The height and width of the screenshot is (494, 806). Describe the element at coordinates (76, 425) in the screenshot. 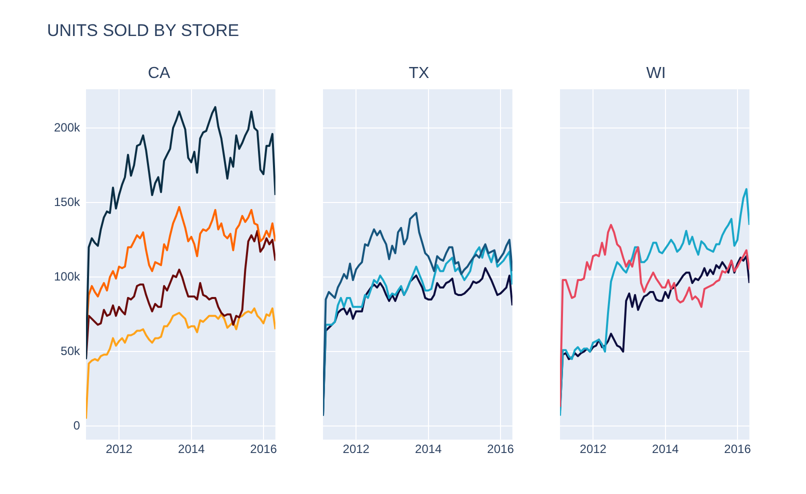

I see `y-tick-label: 0` at that location.